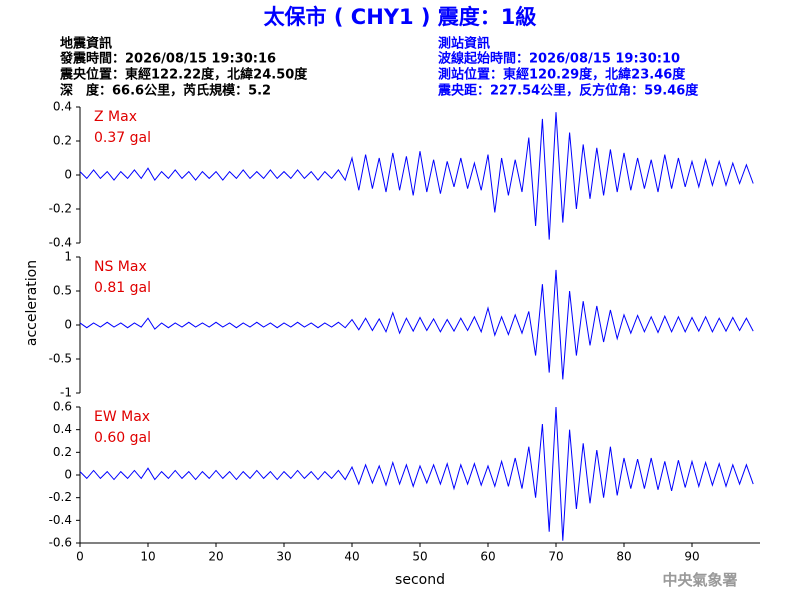 The width and height of the screenshot is (800, 600). What do you see at coordinates (351, 557) in the screenshot?
I see `x-tick-label: 40` at bounding box center [351, 557].